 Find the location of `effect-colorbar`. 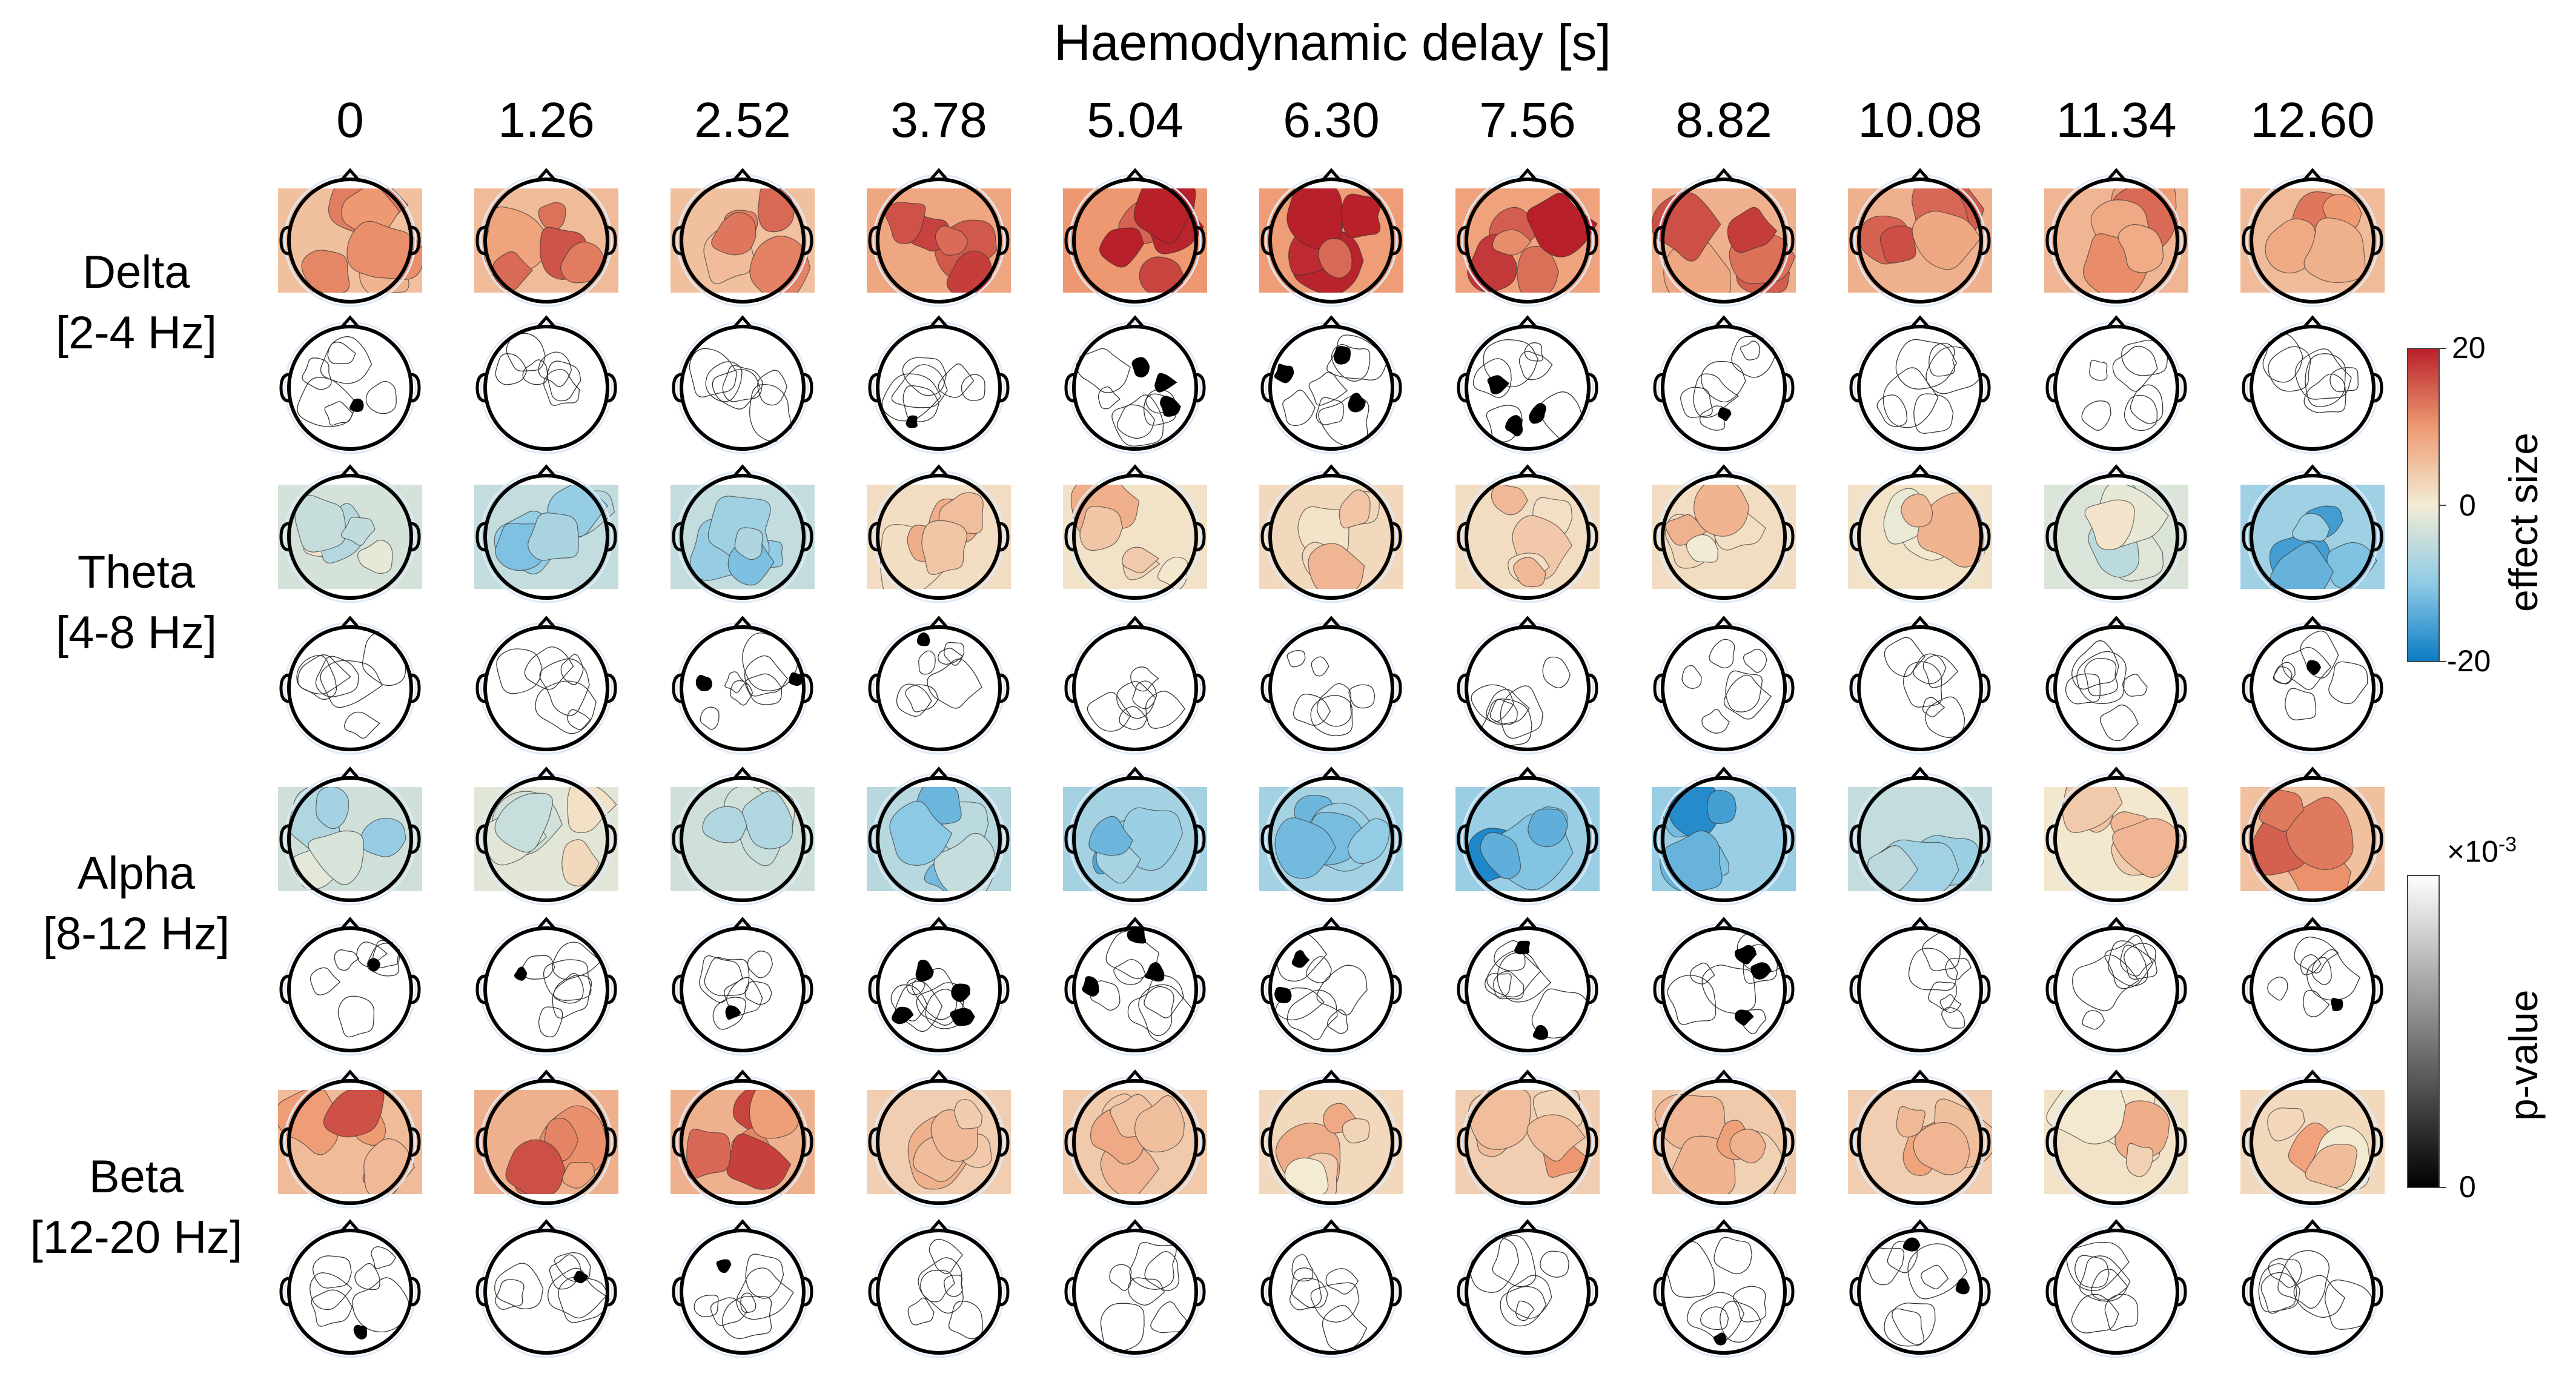

effect-colorbar is located at coordinates (2423, 505).